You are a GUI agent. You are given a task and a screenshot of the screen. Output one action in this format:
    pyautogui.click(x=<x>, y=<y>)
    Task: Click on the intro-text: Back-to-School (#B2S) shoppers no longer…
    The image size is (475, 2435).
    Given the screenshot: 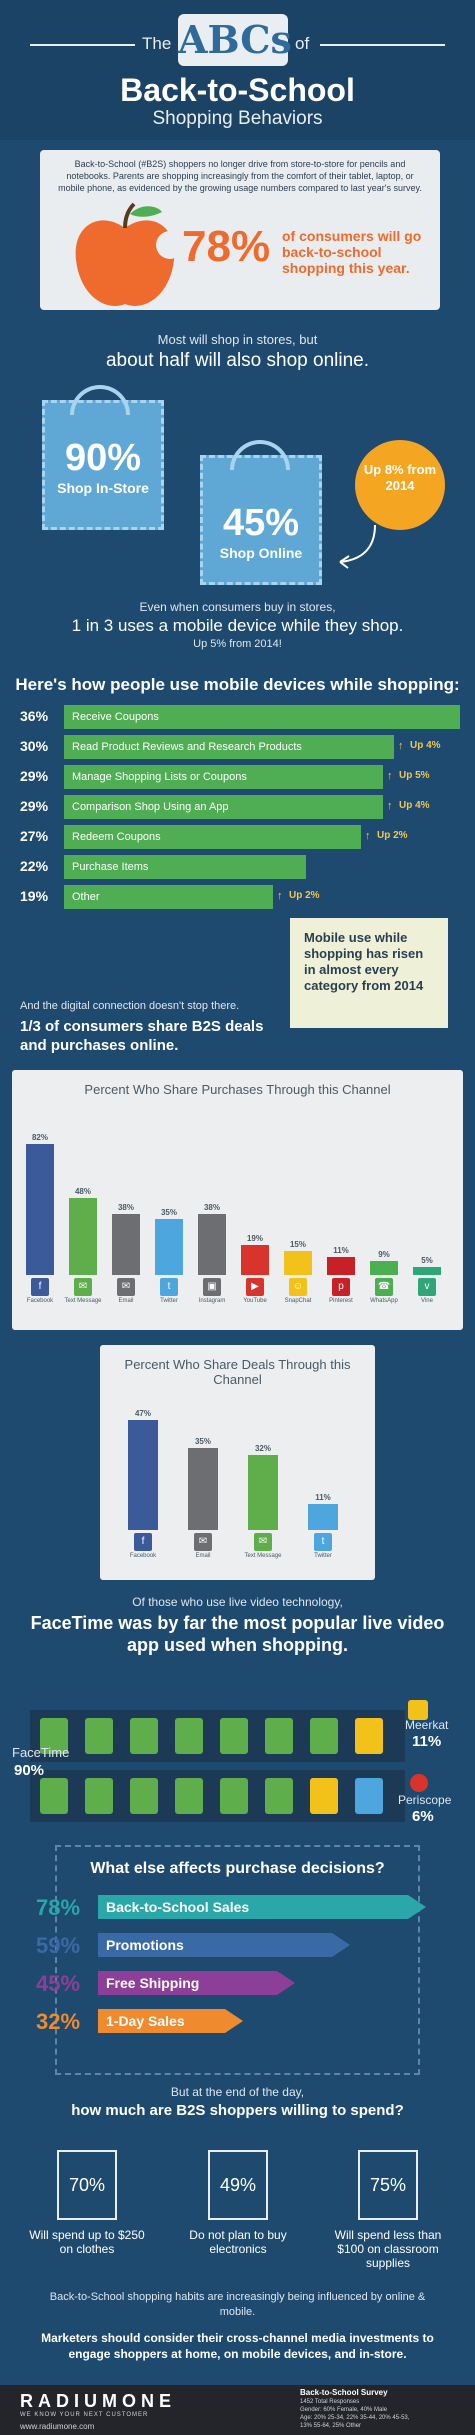 What is the action you would take?
    pyautogui.click(x=240, y=176)
    